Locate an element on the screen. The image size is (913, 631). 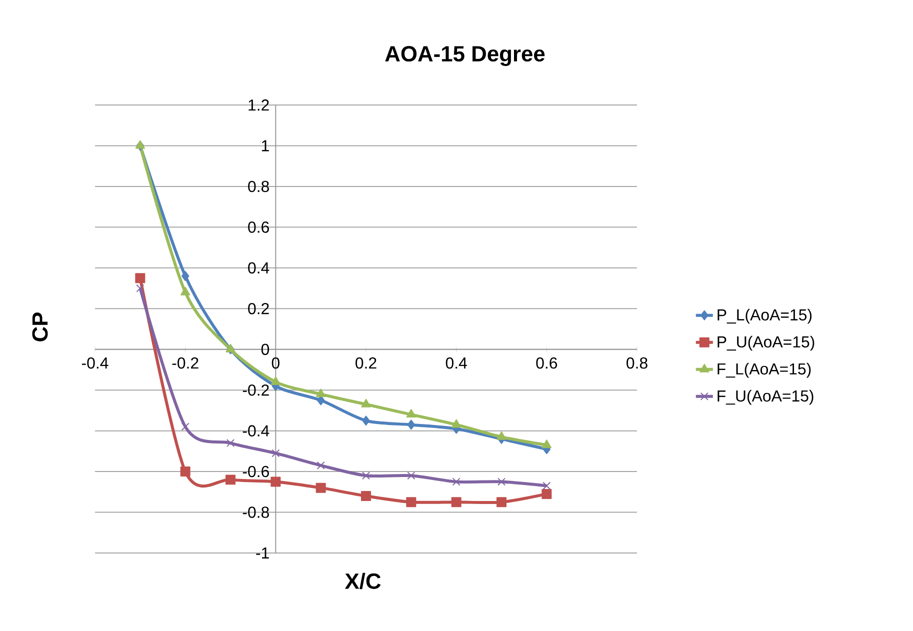
y-tick-label: 1 is located at coordinates (265, 146).